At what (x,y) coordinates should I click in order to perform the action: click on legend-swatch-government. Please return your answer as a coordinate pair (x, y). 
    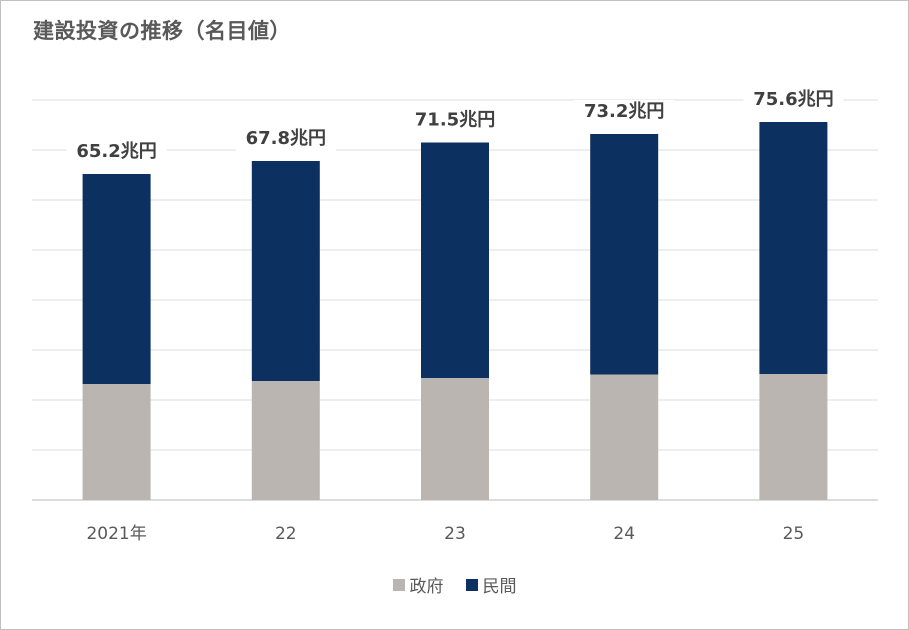
    Looking at the image, I should click on (398, 584).